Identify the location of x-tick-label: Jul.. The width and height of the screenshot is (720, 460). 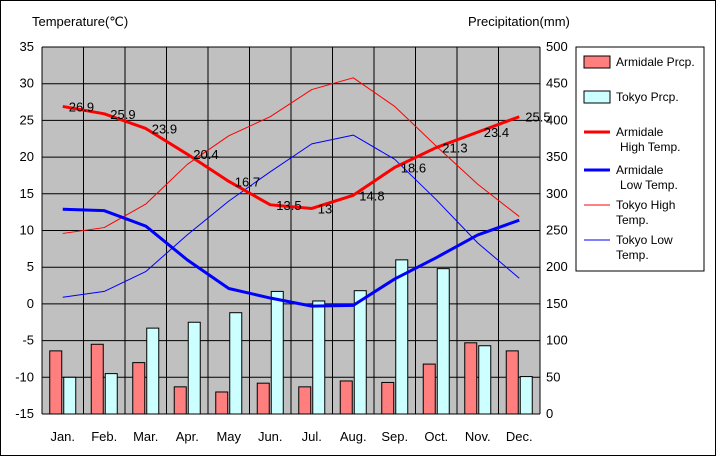
(312, 436).